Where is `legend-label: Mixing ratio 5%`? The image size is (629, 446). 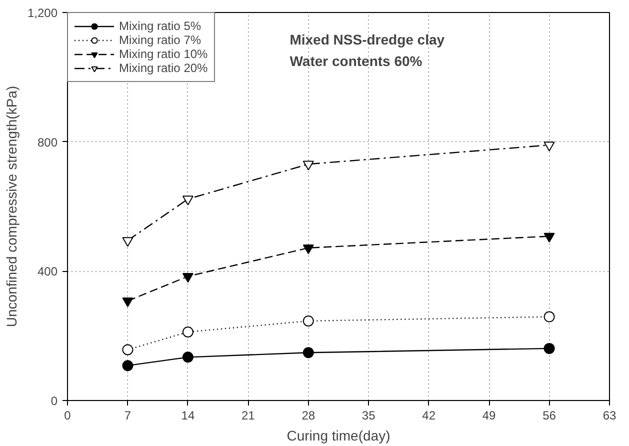 legend-label: Mixing ratio 5% is located at coordinates (160, 26).